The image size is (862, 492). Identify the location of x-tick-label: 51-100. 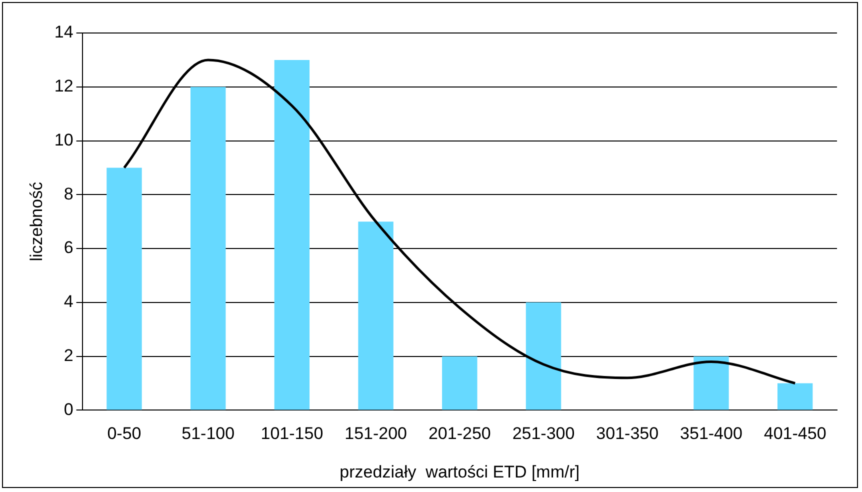
(208, 434).